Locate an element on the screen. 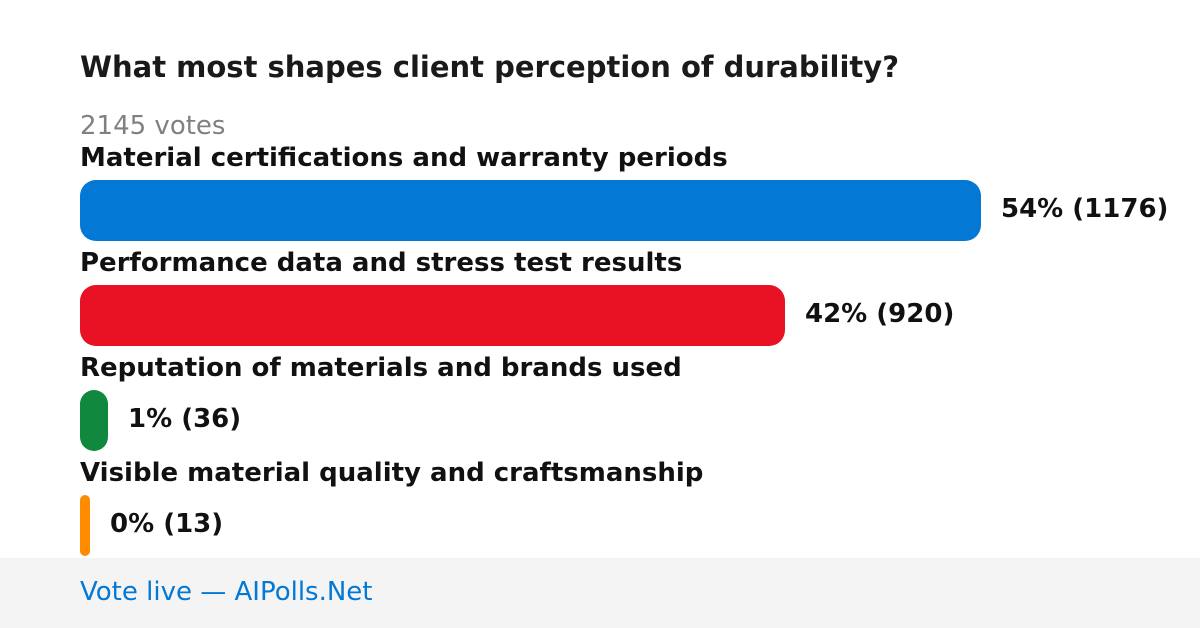 The image size is (1200, 628). vote-count: 2145 votes is located at coordinates (153, 126).